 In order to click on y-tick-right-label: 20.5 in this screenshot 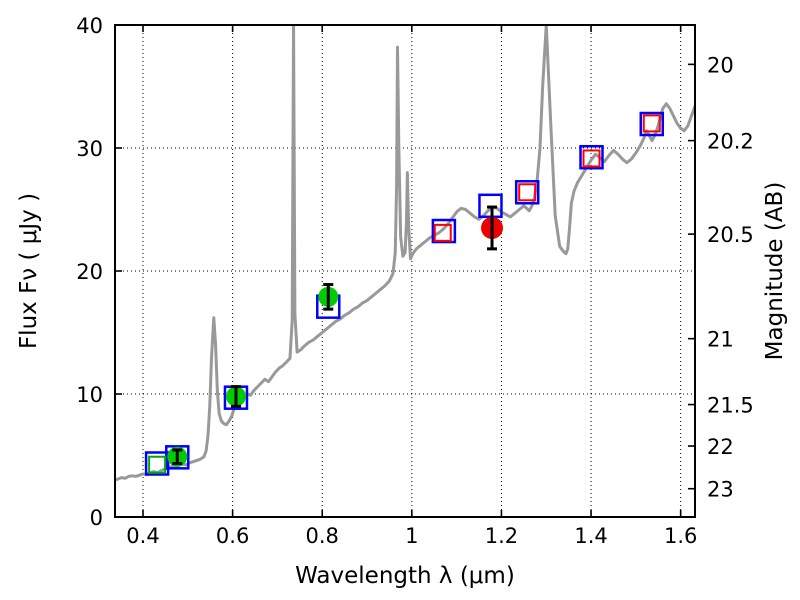, I will do `click(730, 235)`.